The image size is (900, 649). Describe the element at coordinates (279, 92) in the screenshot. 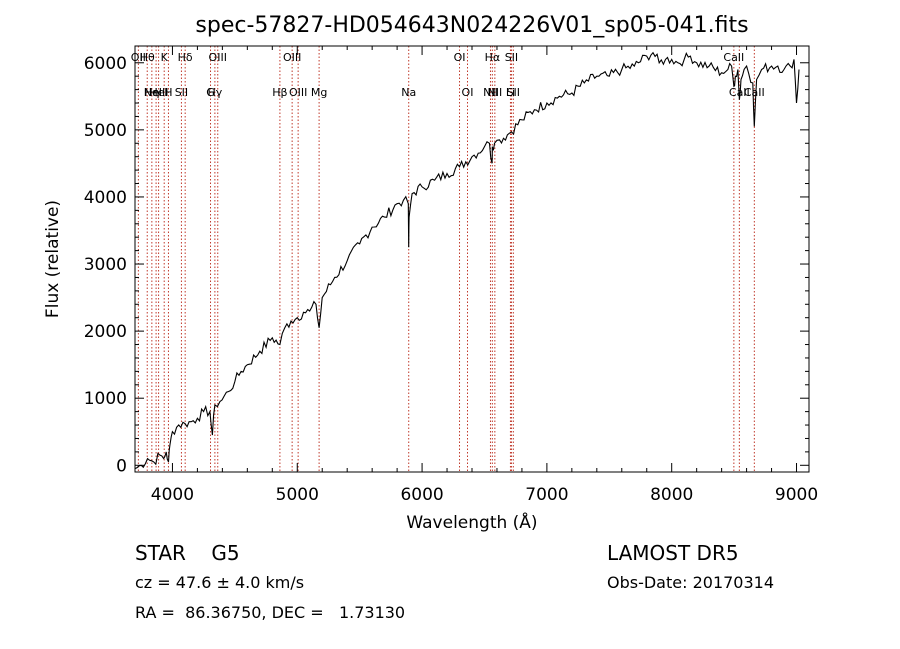

I see `line-label-lower-12: Hβ` at that location.